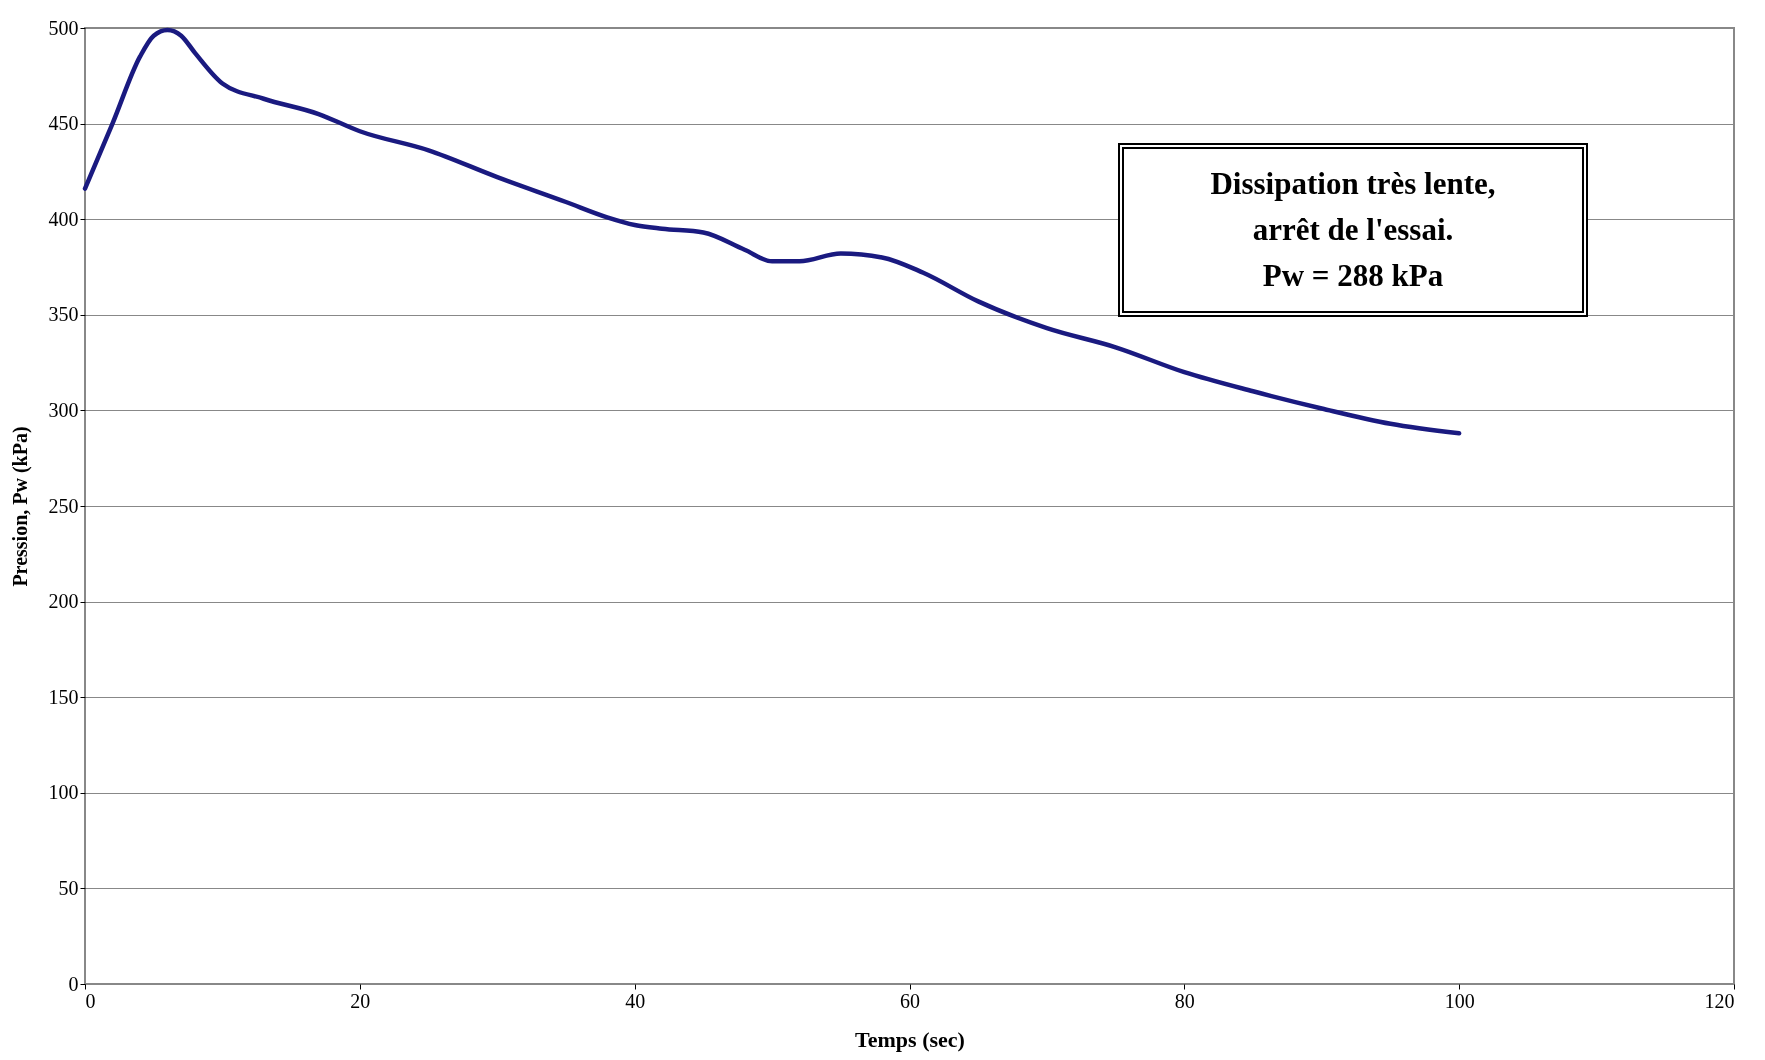 The width and height of the screenshot is (1765, 1060). I want to click on y-tick-label: 100, so click(63, 792).